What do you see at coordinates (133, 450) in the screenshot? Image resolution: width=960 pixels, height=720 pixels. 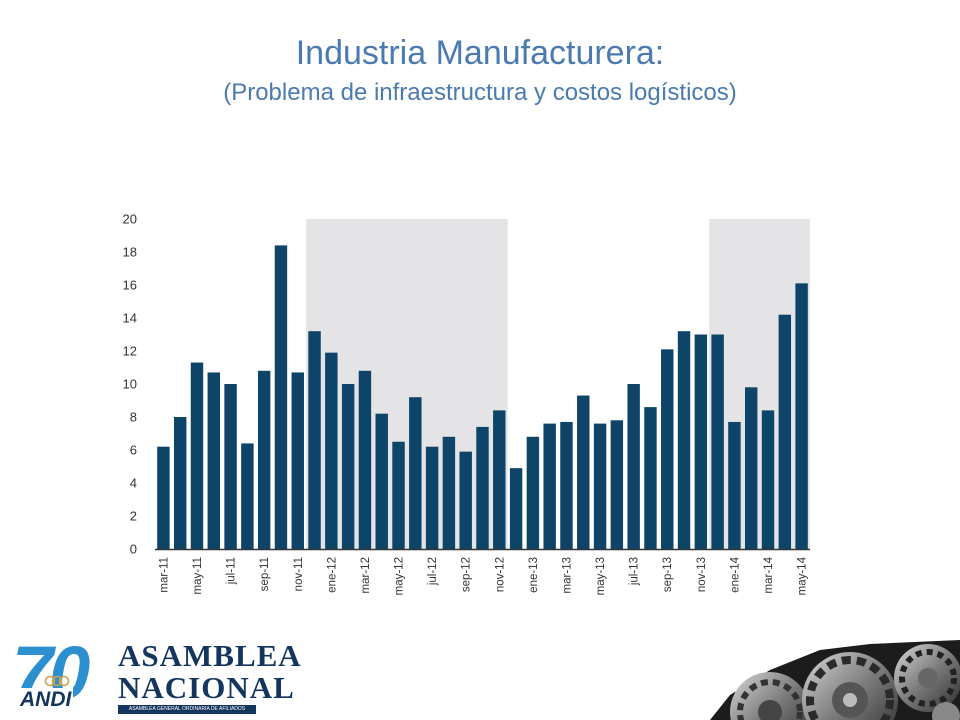 I see `y-tick-label: 6` at bounding box center [133, 450].